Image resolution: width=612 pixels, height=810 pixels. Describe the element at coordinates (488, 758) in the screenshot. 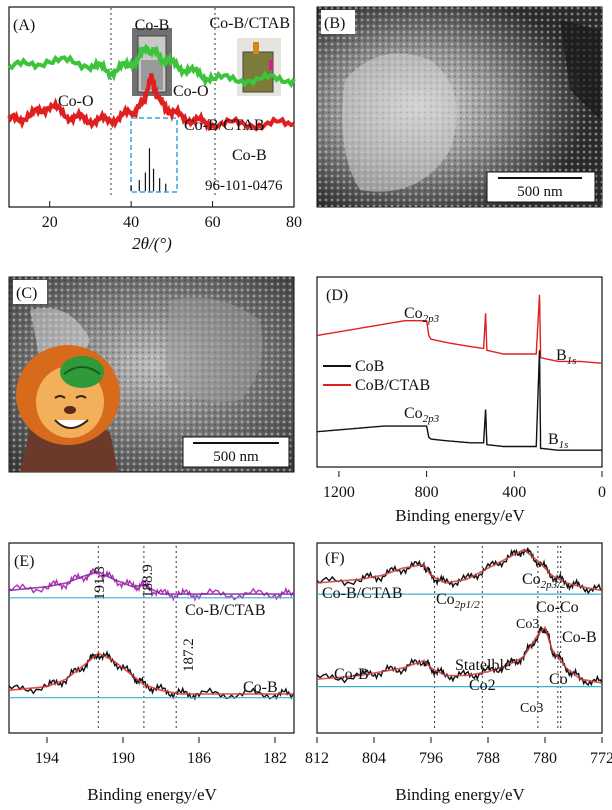

I see `tick-label-f-3: 788` at that location.